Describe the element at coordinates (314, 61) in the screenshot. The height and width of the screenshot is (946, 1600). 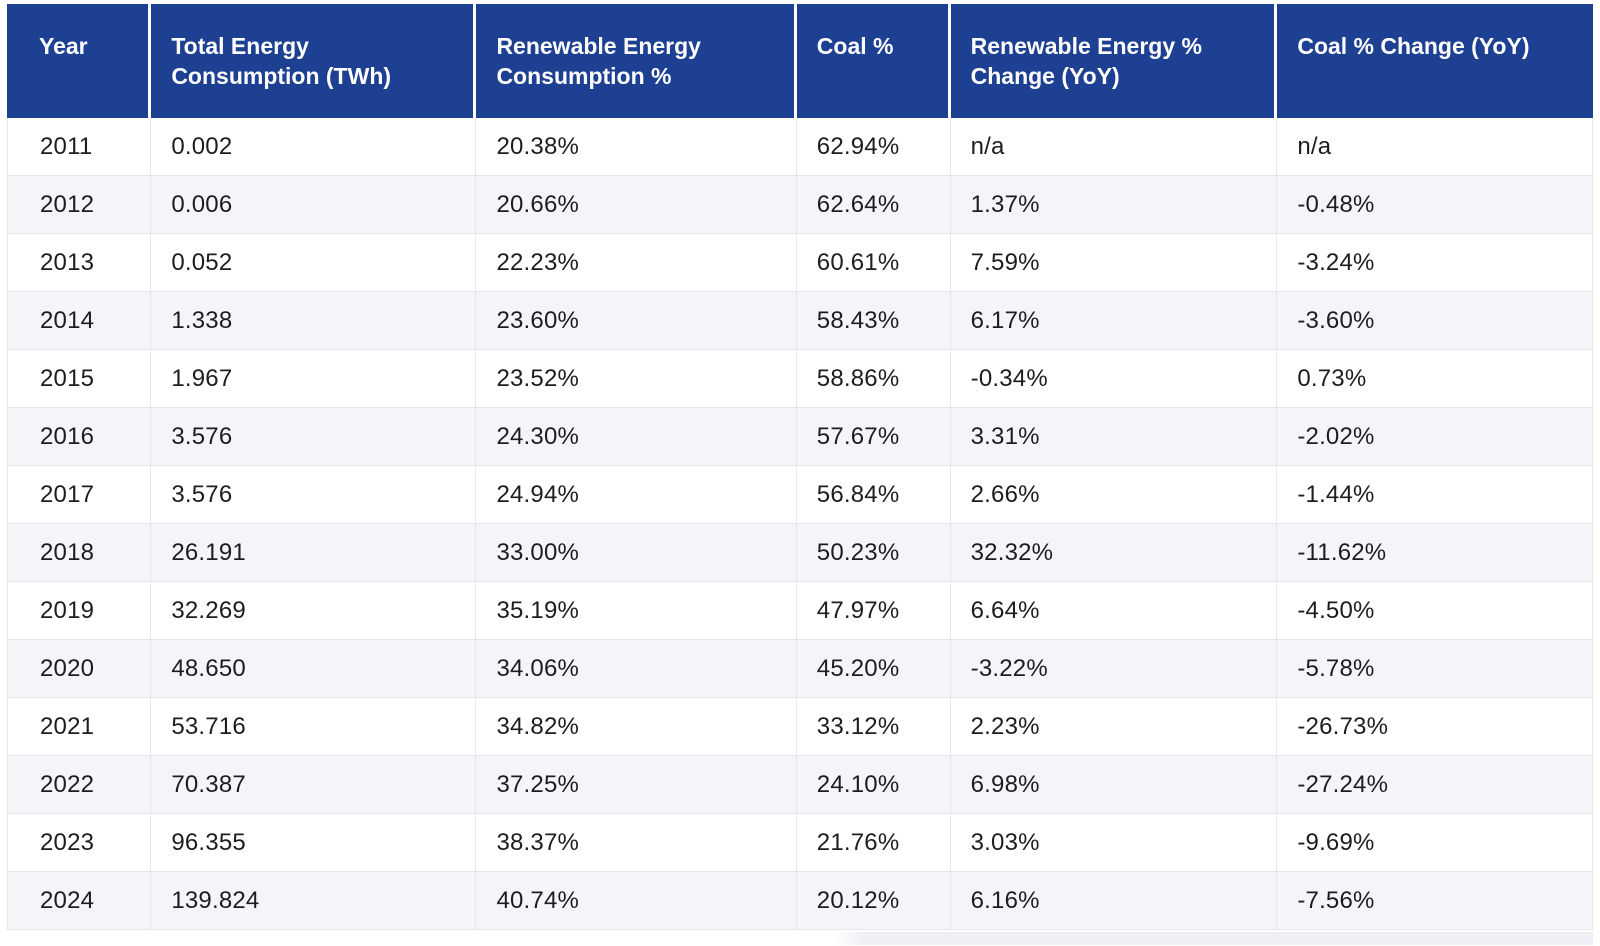
I see `column-header: Total Energy Consumption (TWh)` at that location.